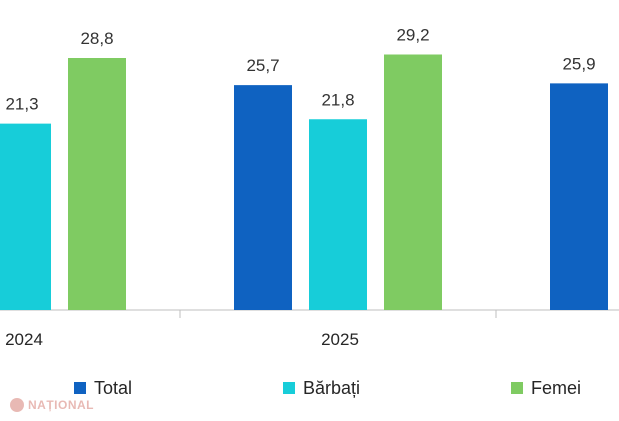  What do you see at coordinates (556, 387) in the screenshot?
I see `legend-label-femei: Femei` at bounding box center [556, 387].